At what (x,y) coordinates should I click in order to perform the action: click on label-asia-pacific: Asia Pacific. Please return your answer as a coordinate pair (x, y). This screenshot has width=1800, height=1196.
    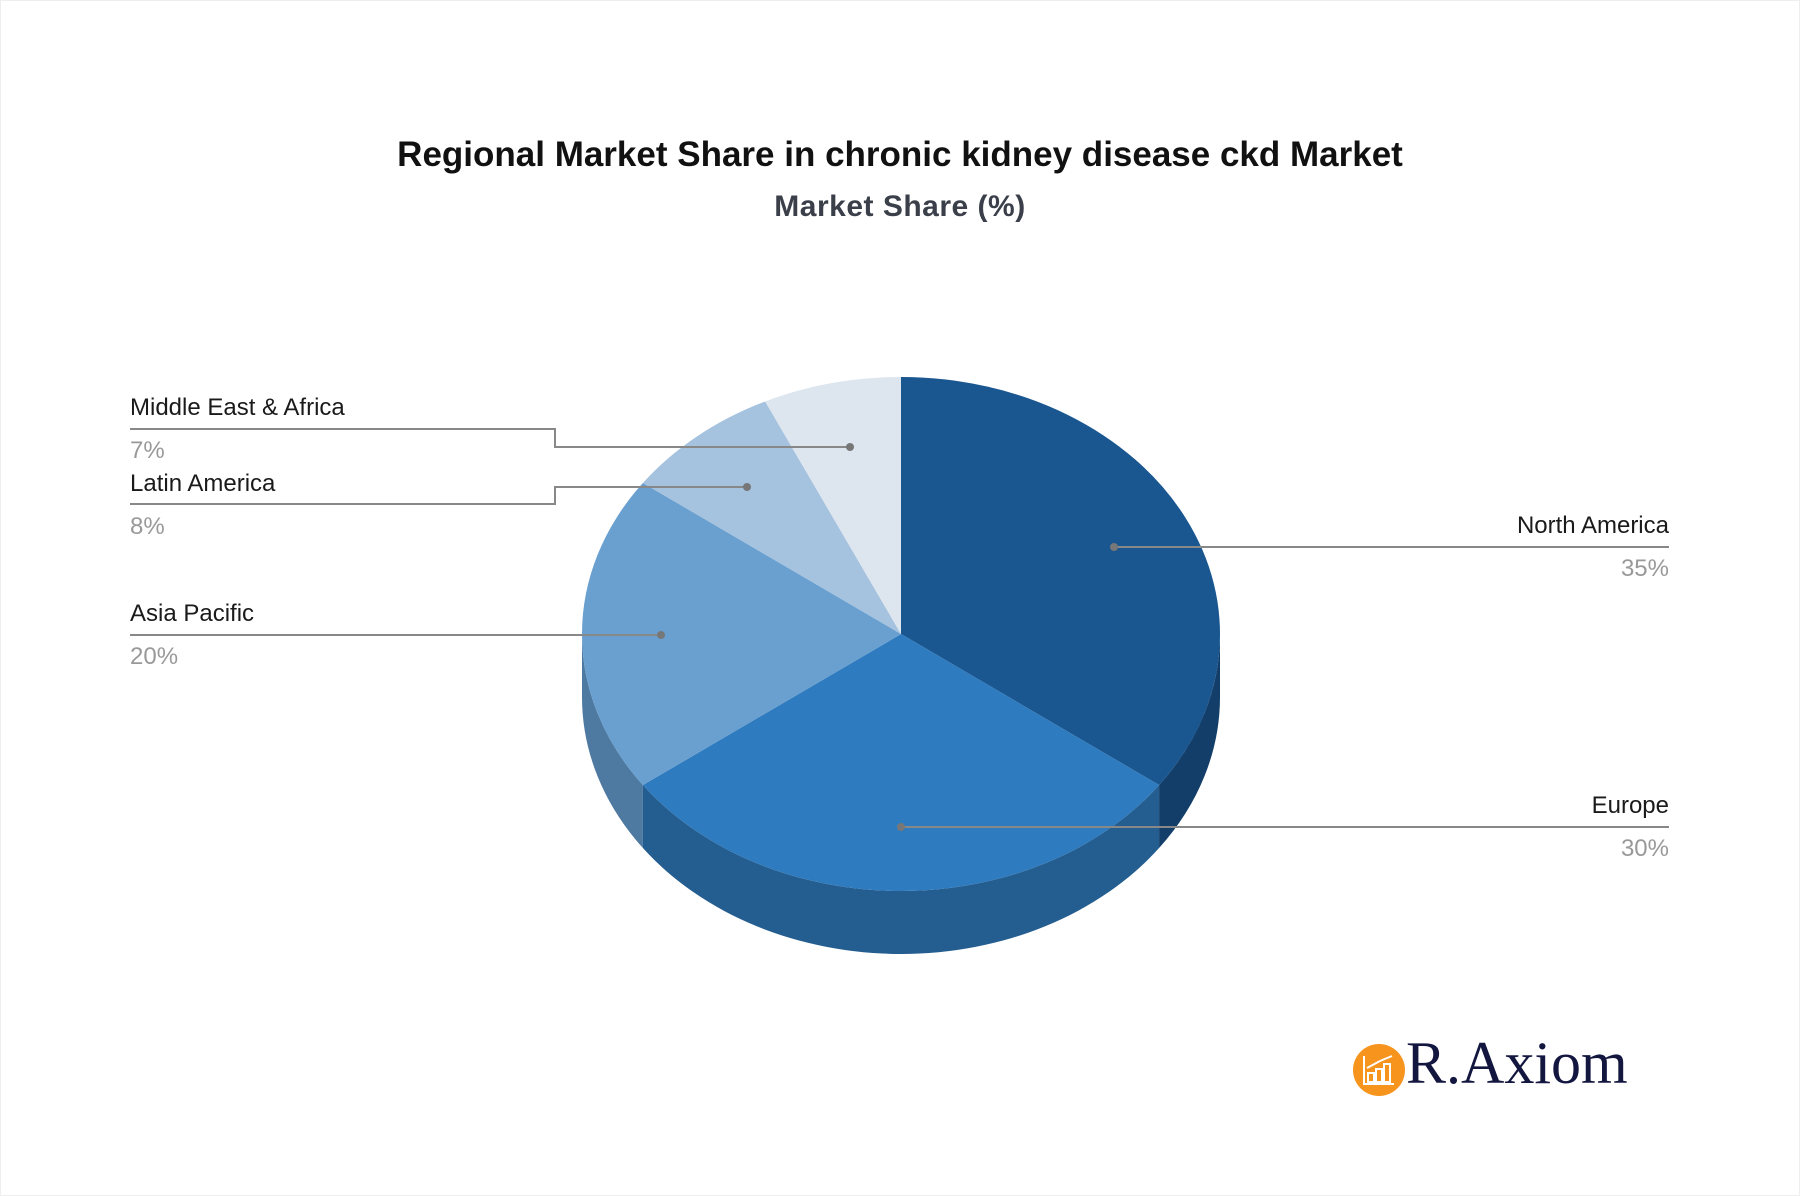
    Looking at the image, I should click on (192, 613).